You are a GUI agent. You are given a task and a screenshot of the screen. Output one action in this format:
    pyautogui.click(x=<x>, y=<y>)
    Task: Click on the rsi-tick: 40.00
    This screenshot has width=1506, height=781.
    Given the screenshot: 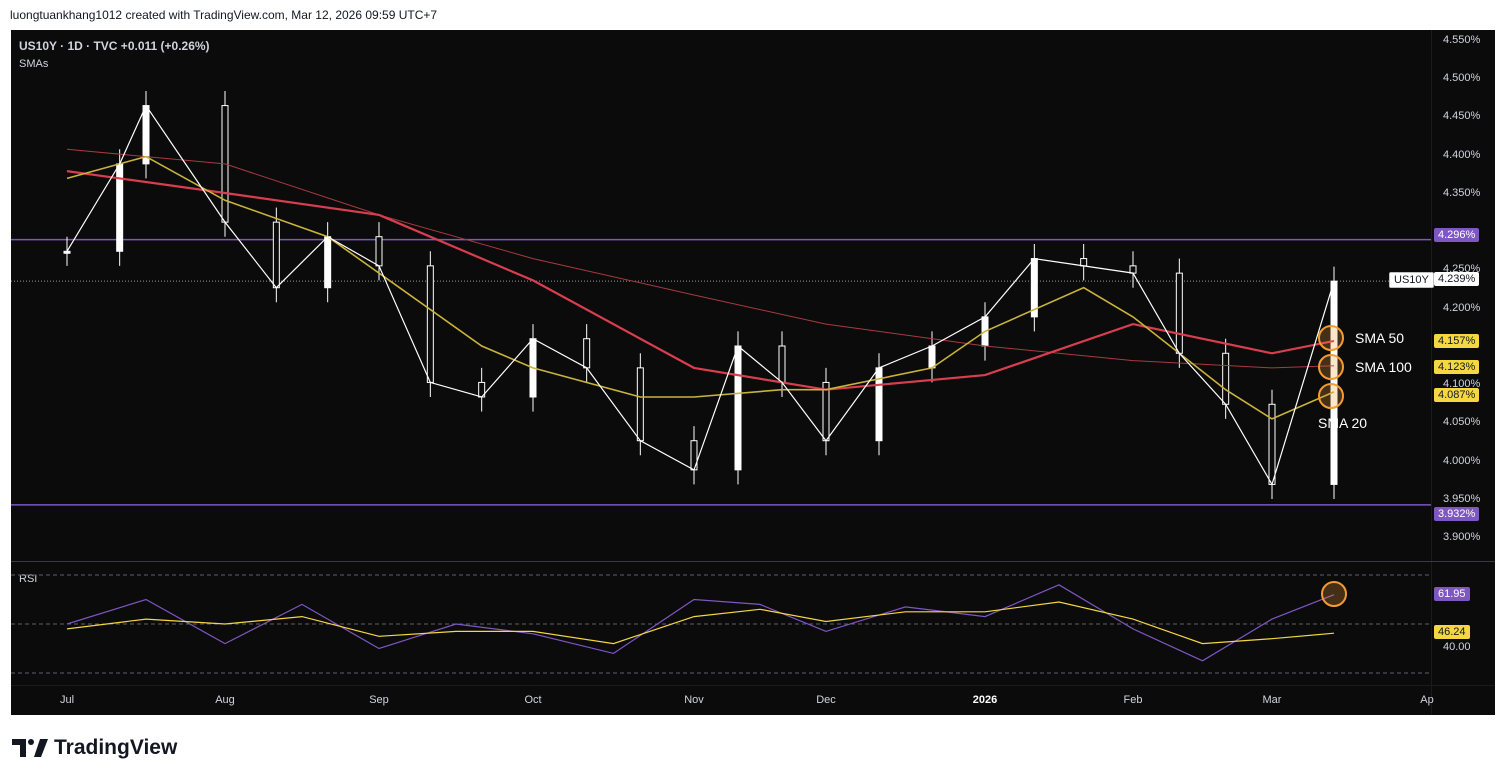 What is the action you would take?
    pyautogui.click(x=1457, y=647)
    